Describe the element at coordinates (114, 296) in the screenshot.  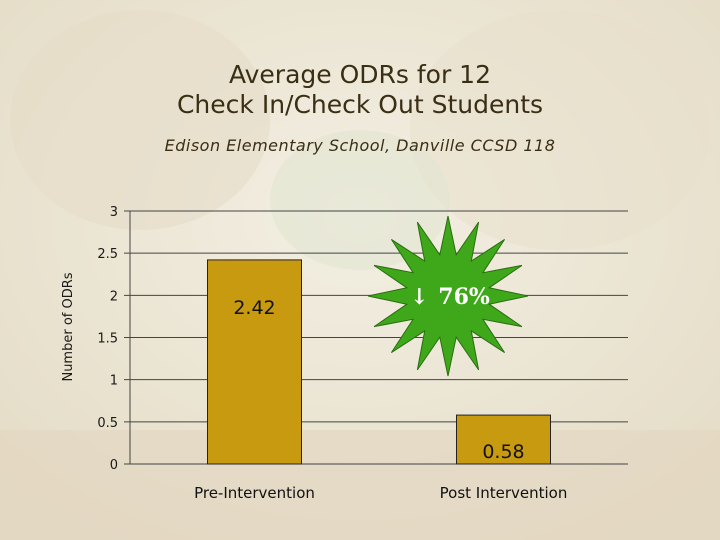
I see `y-tick-label: 2` at that location.